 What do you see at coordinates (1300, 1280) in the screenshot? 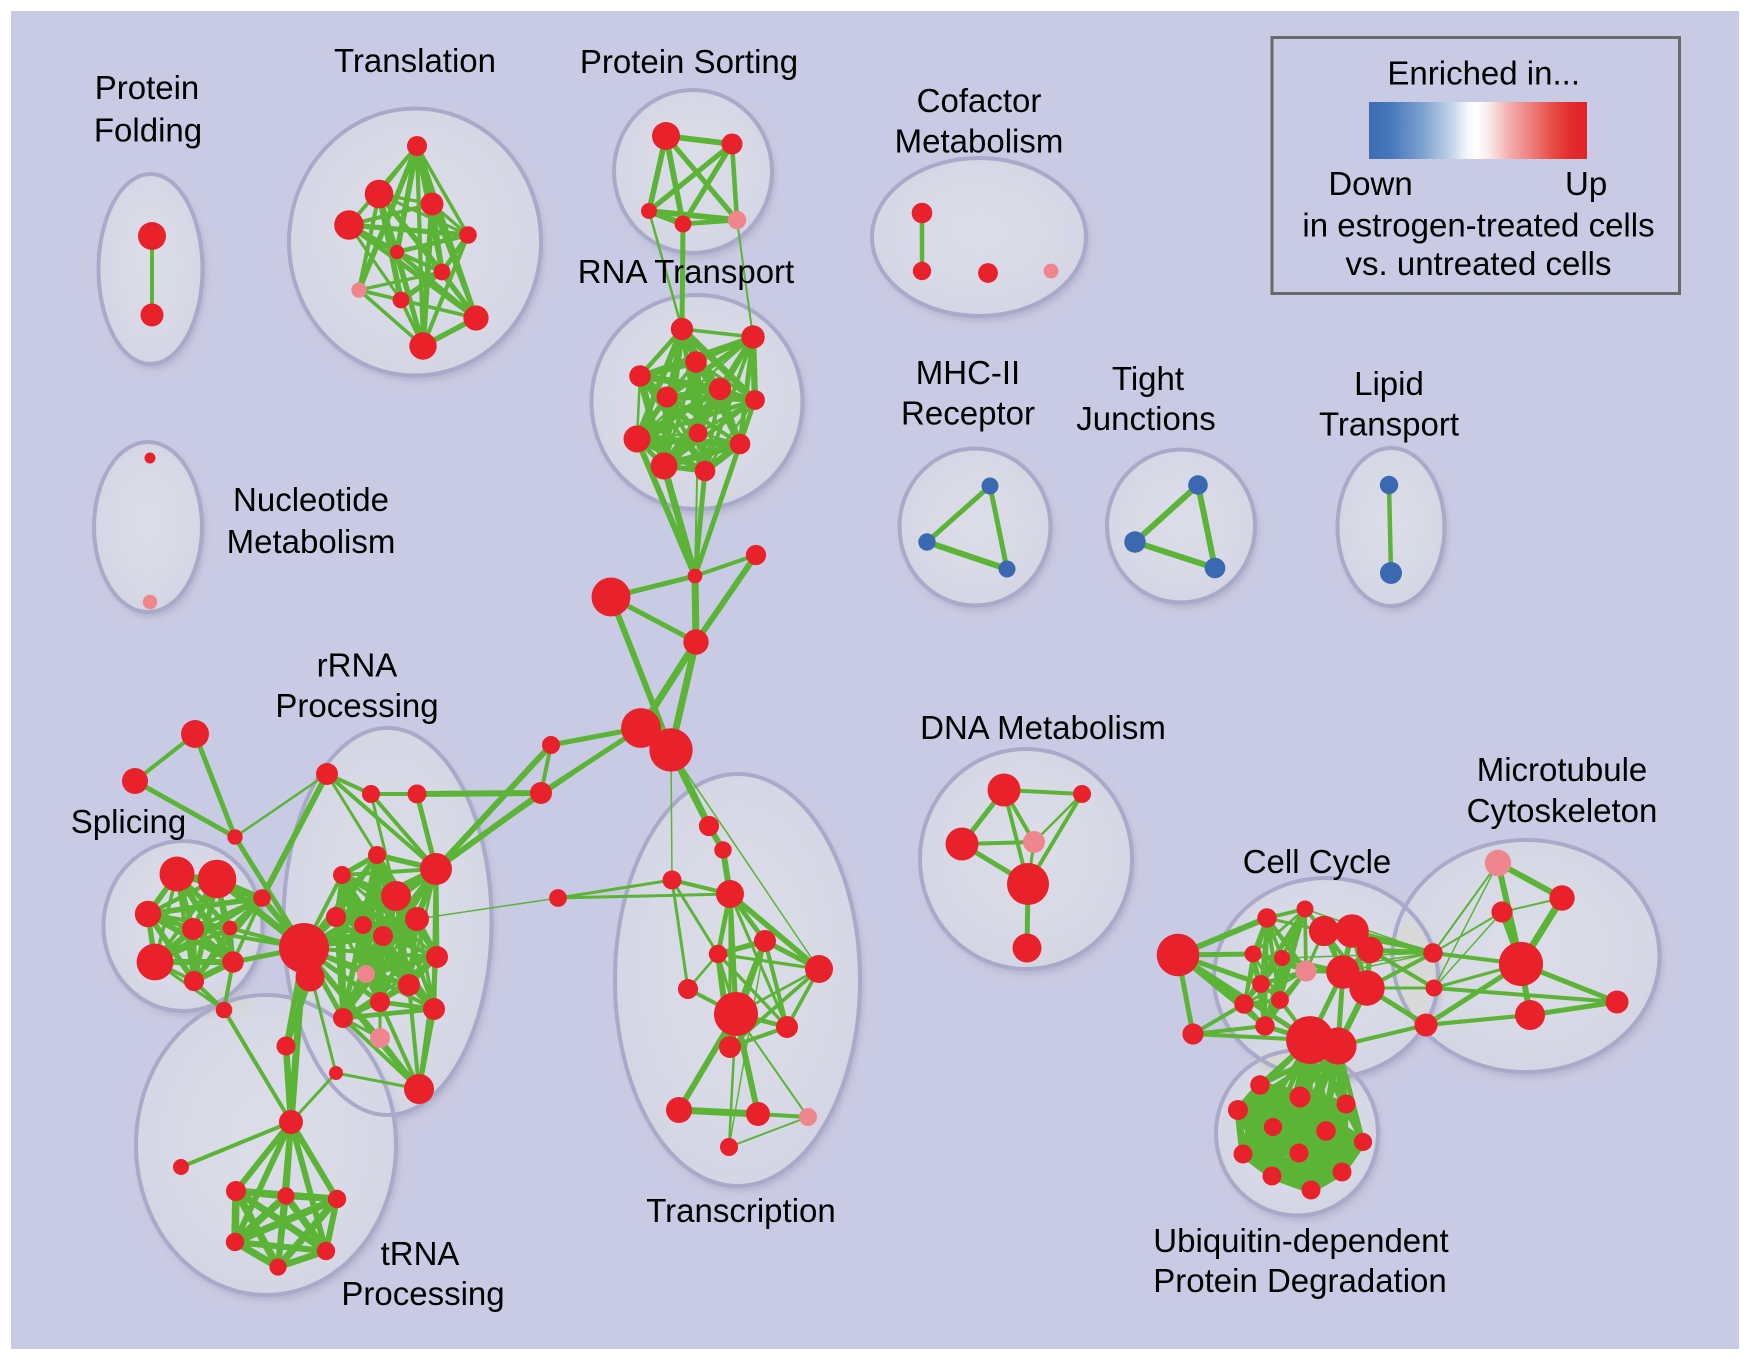
I see `svg-text: Protein Degradation` at bounding box center [1300, 1280].